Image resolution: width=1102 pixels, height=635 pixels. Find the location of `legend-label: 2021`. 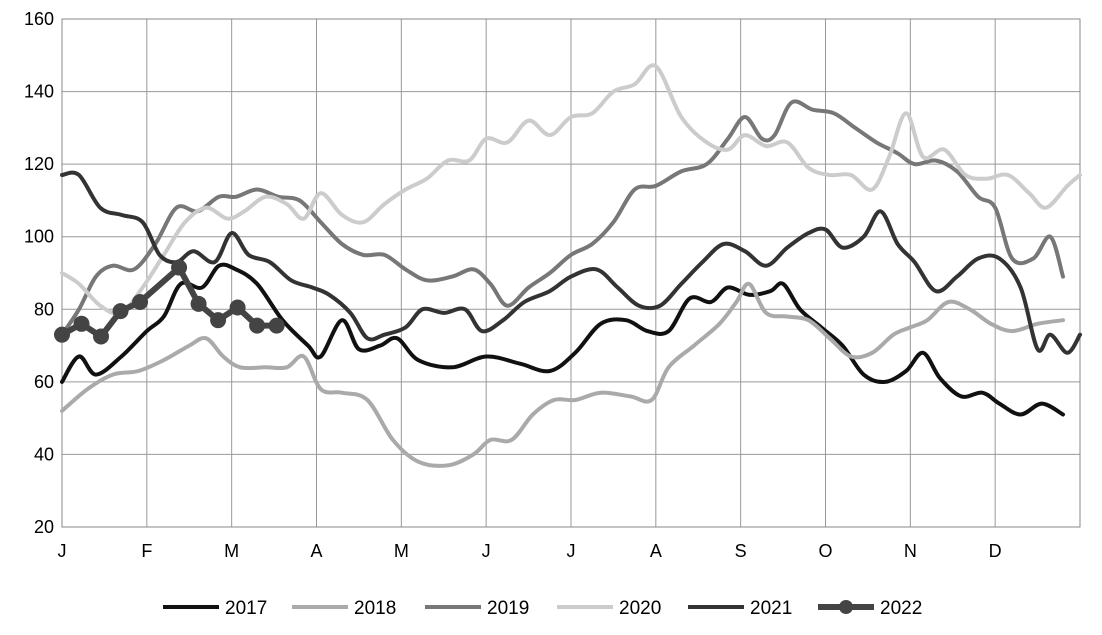

legend-label: 2021 is located at coordinates (771, 608).